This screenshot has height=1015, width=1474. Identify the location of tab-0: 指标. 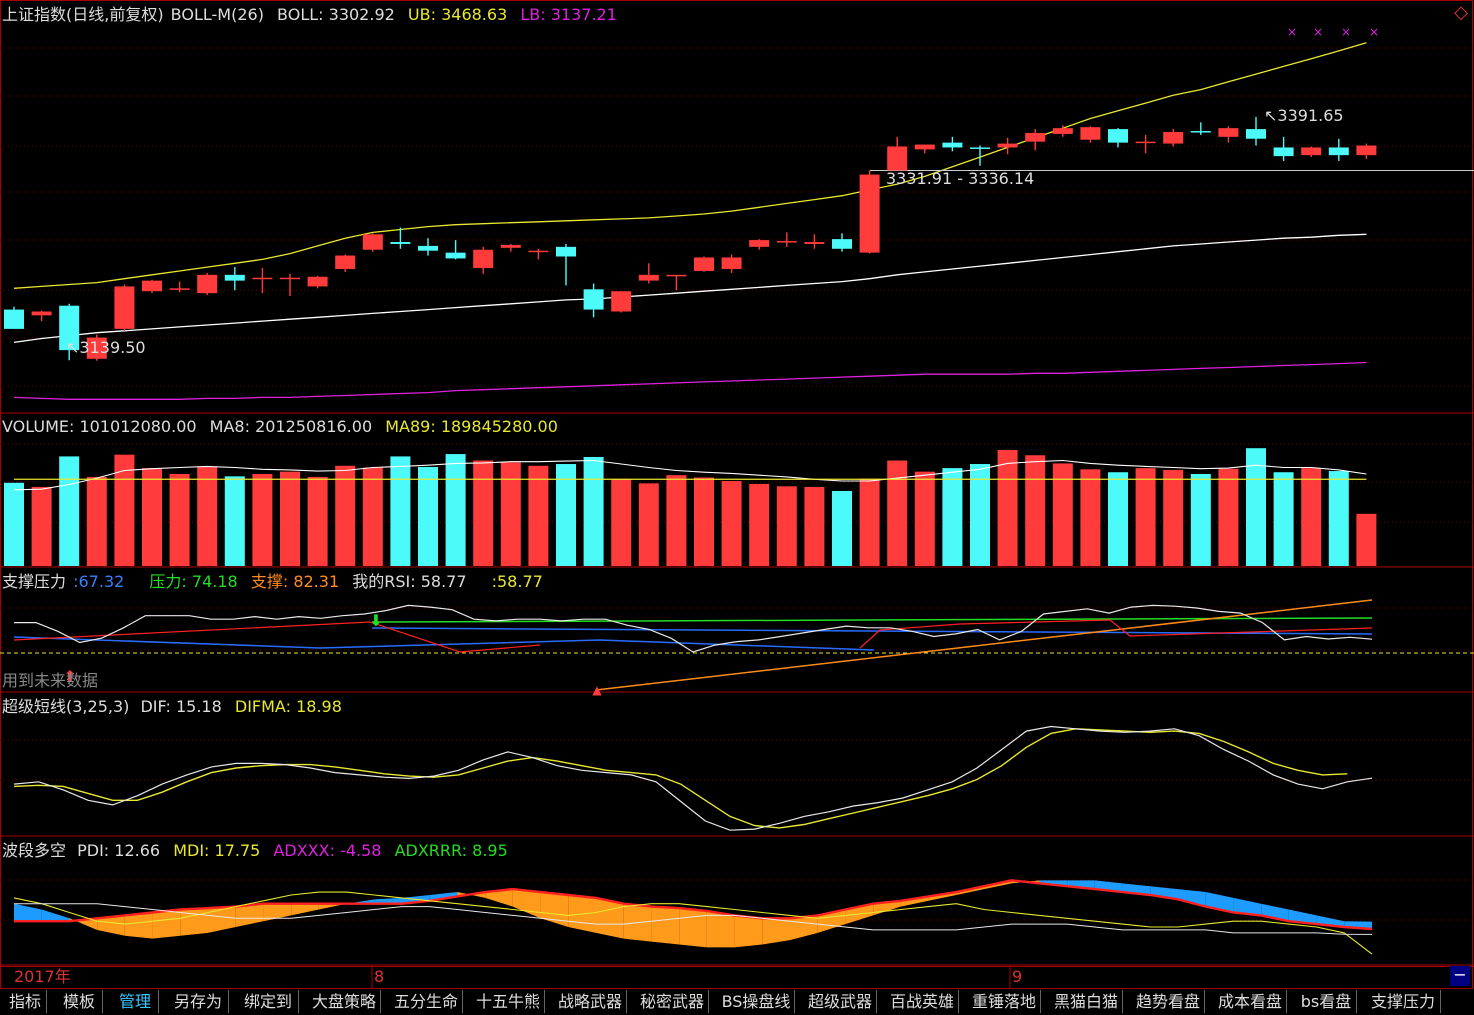
(25, 1001).